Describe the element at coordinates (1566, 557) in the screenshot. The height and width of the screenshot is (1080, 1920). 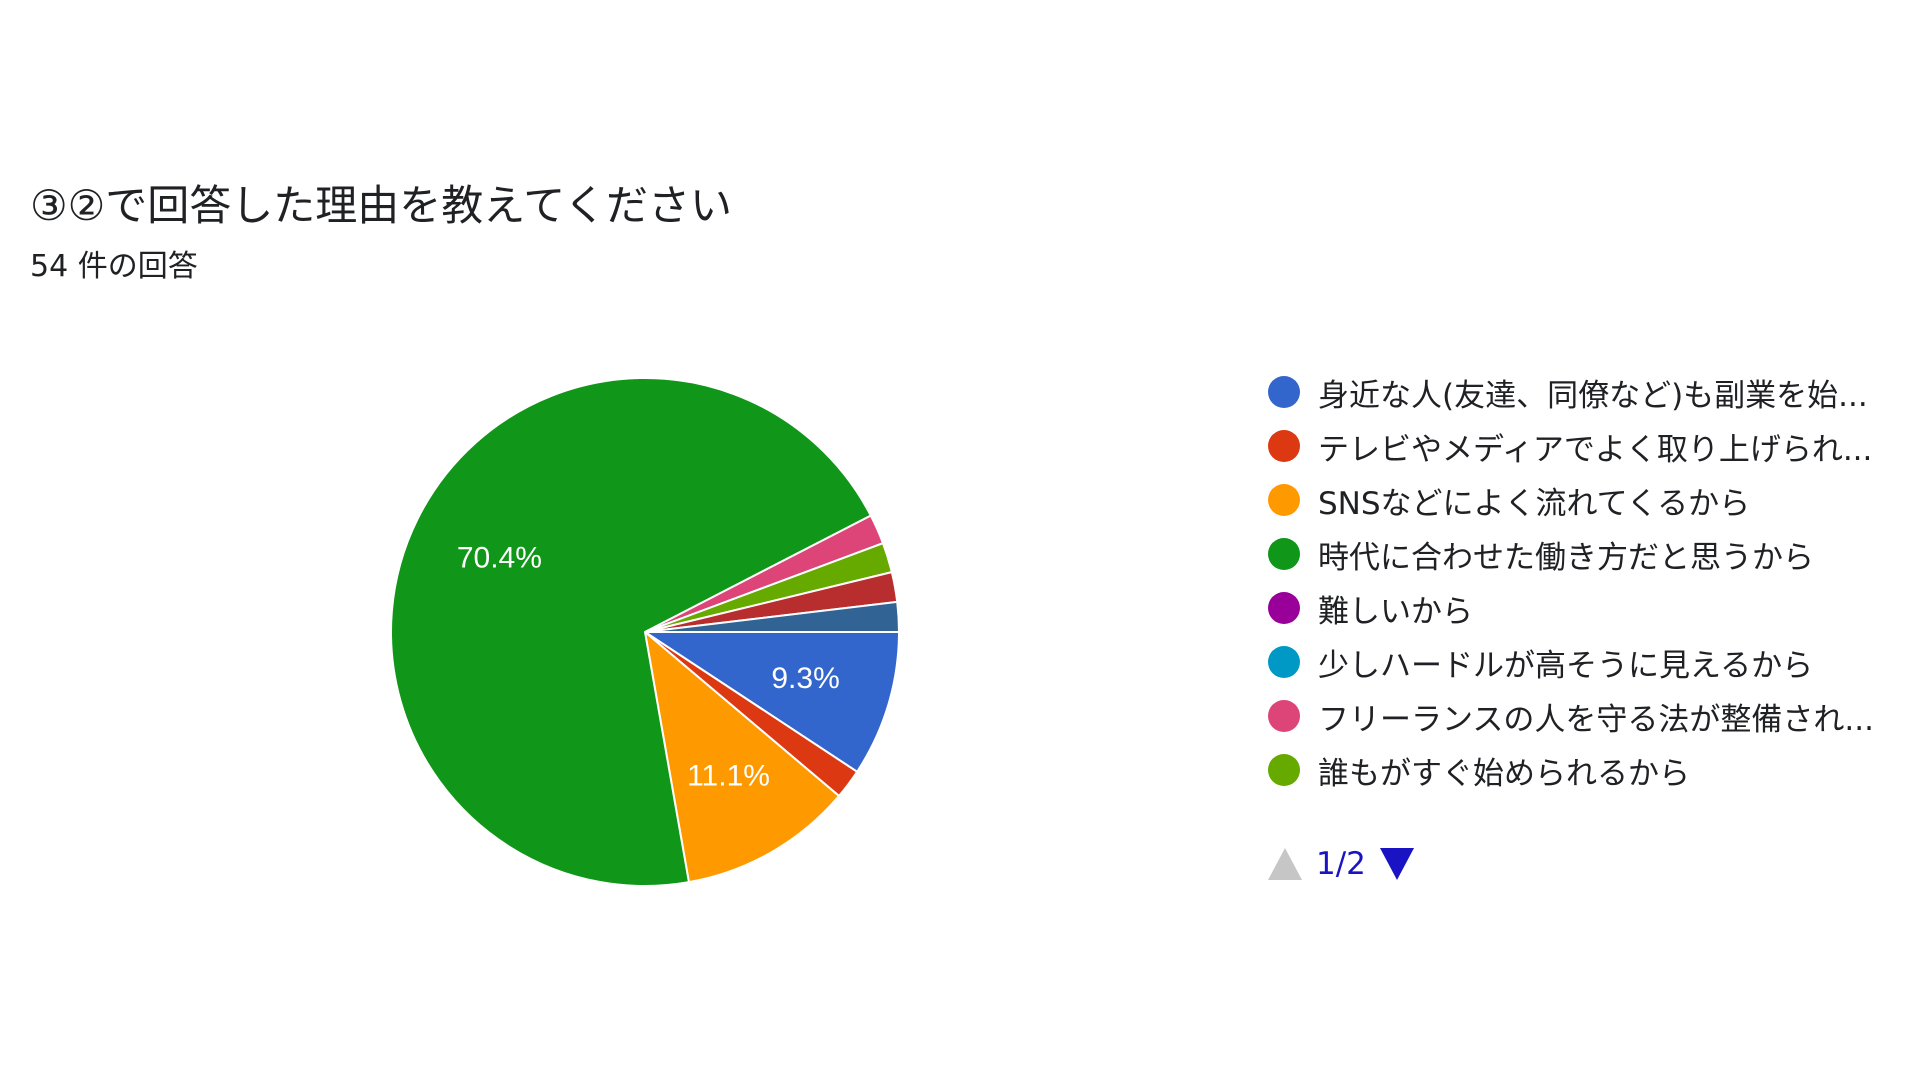
I see `legend-label: 時代に合わせた働き方だと思うから` at that location.